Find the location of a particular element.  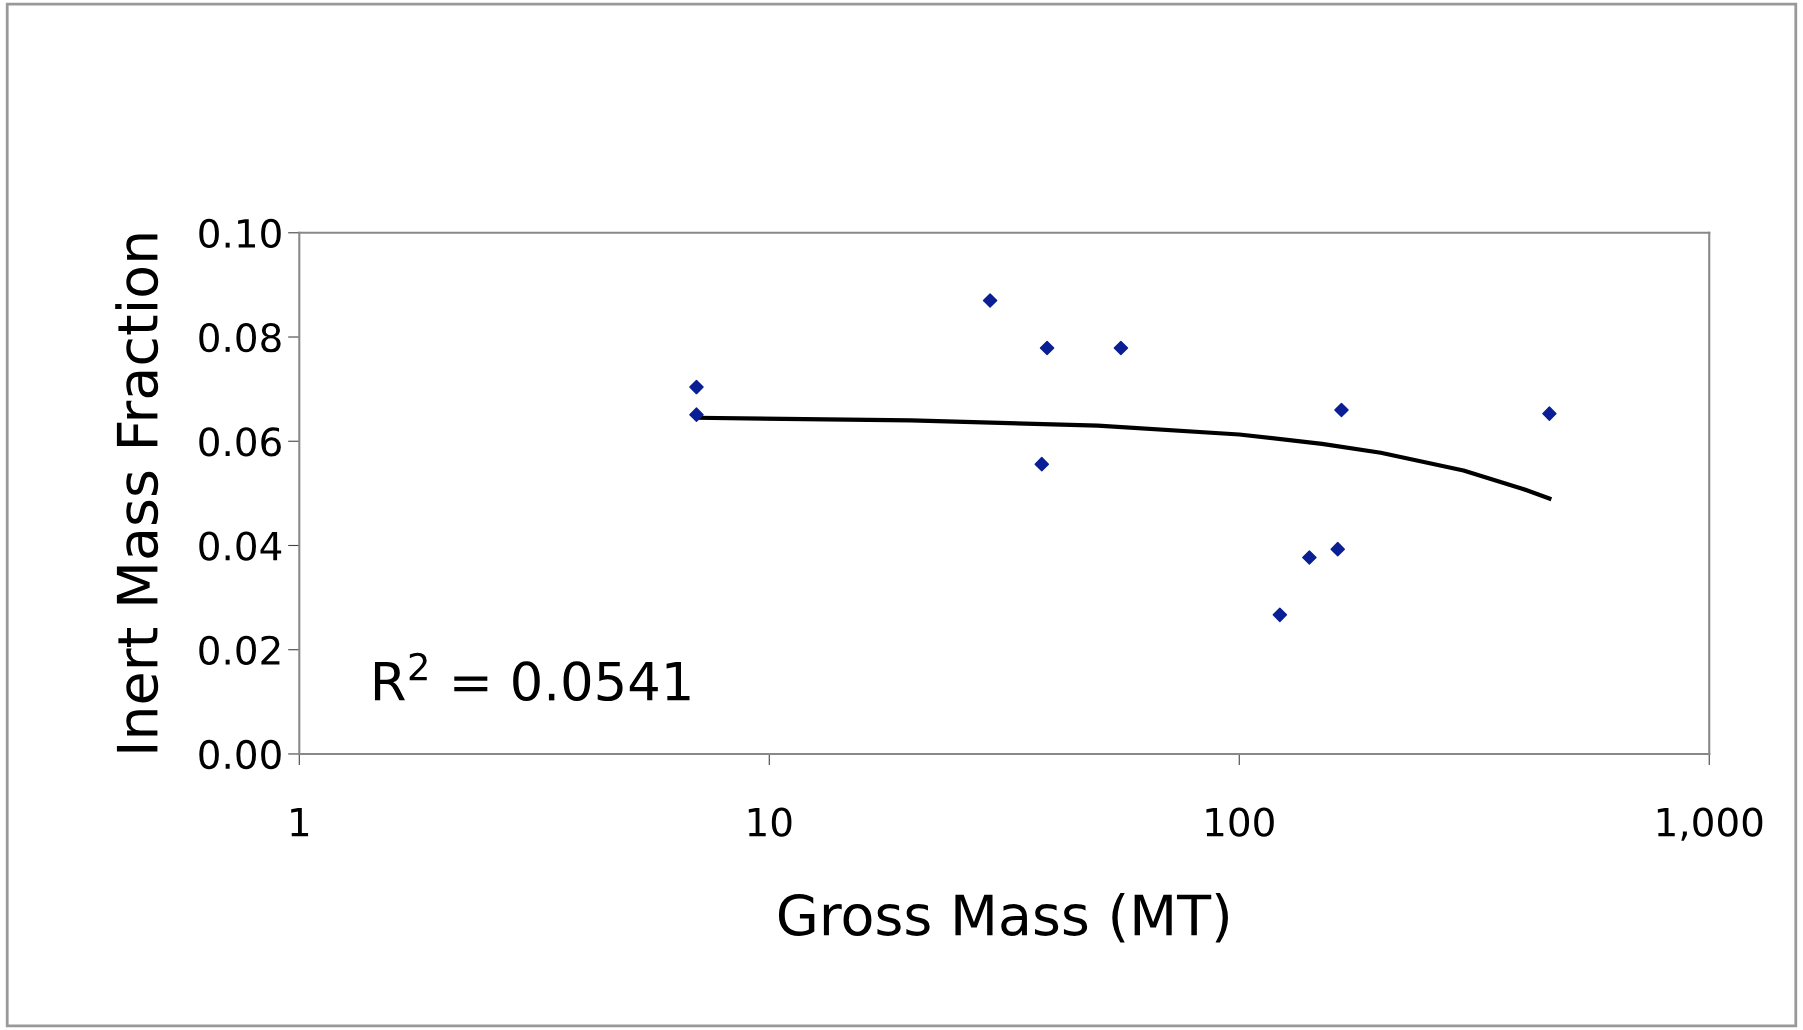

x-tick-label: 10 is located at coordinates (770, 822).